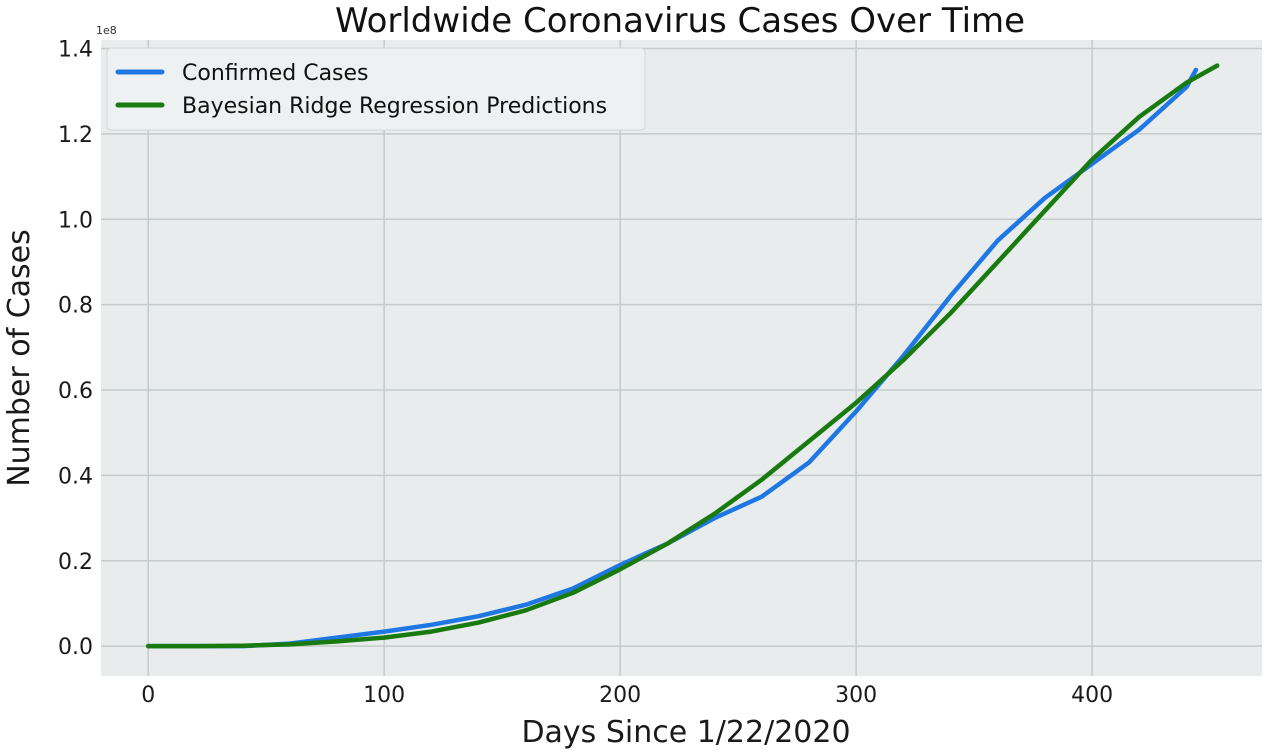  I want to click on legend-label-confirmed-cases: Confirmed Cases, so click(275, 73).